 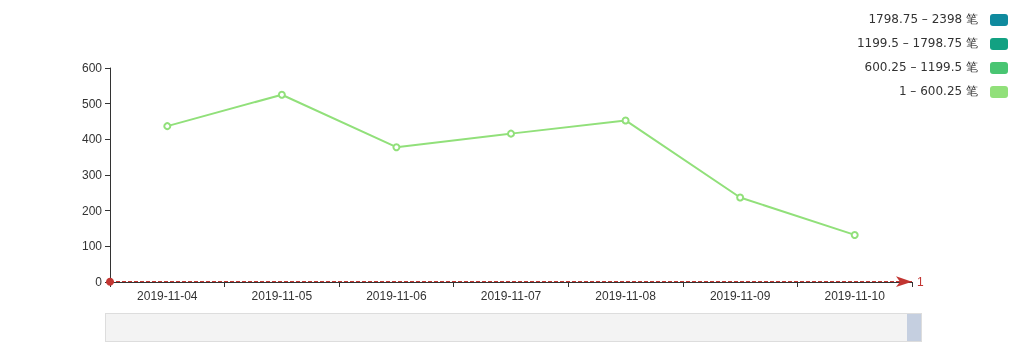 I want to click on text: 1798.75 – 2398 笔, so click(x=923, y=19).